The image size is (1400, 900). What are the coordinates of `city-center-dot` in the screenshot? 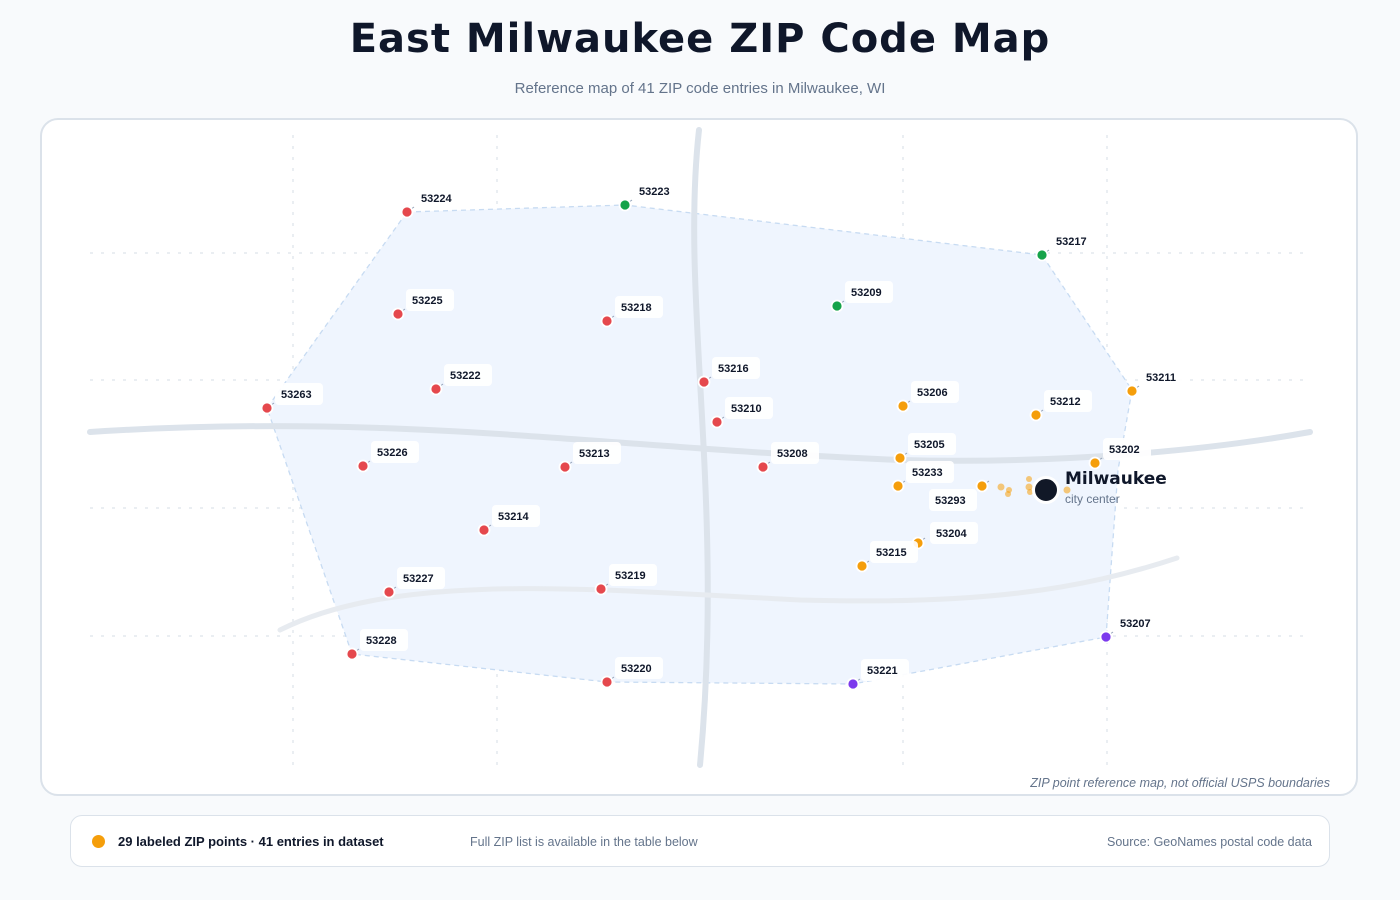 It's located at (1046, 490).